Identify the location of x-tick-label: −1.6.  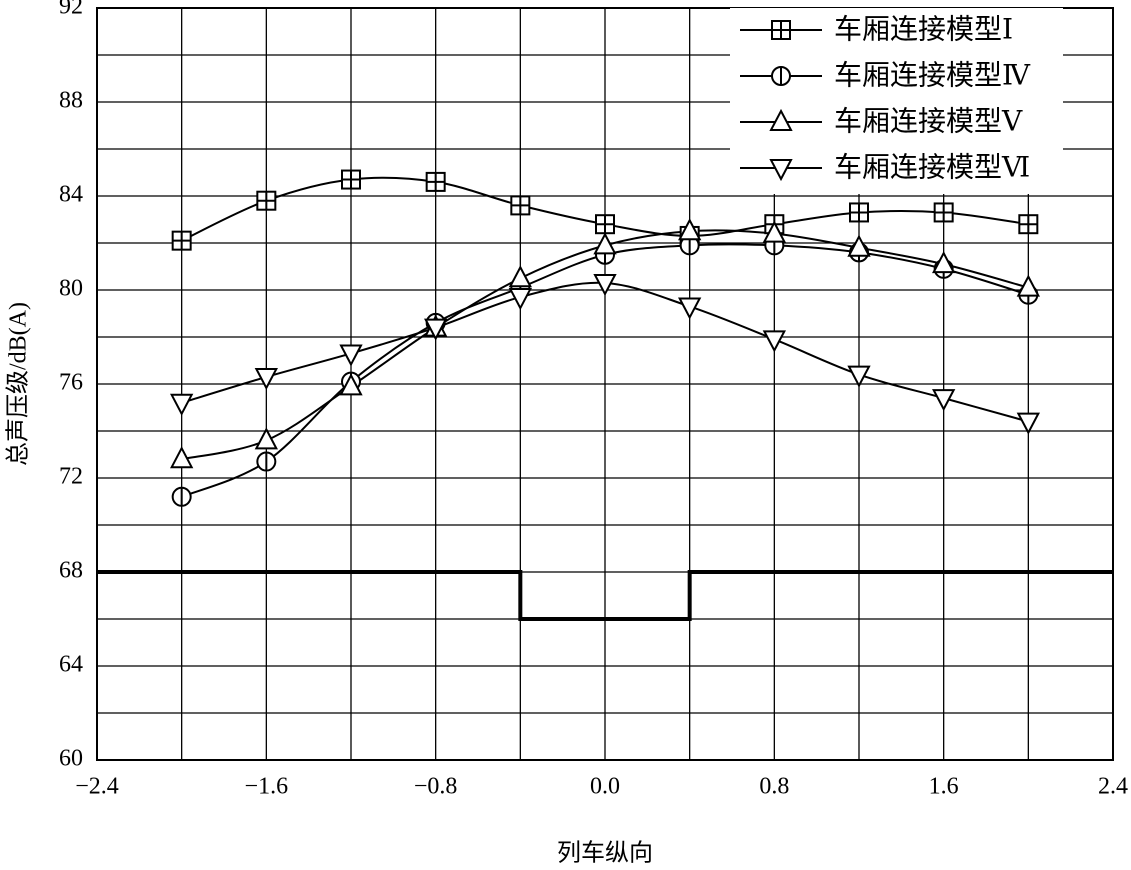
(267, 787).